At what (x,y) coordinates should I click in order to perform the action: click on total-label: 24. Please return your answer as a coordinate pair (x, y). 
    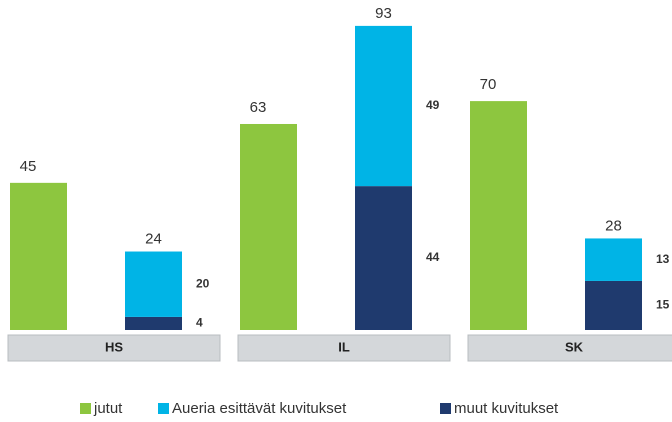
    Looking at the image, I should click on (153, 238).